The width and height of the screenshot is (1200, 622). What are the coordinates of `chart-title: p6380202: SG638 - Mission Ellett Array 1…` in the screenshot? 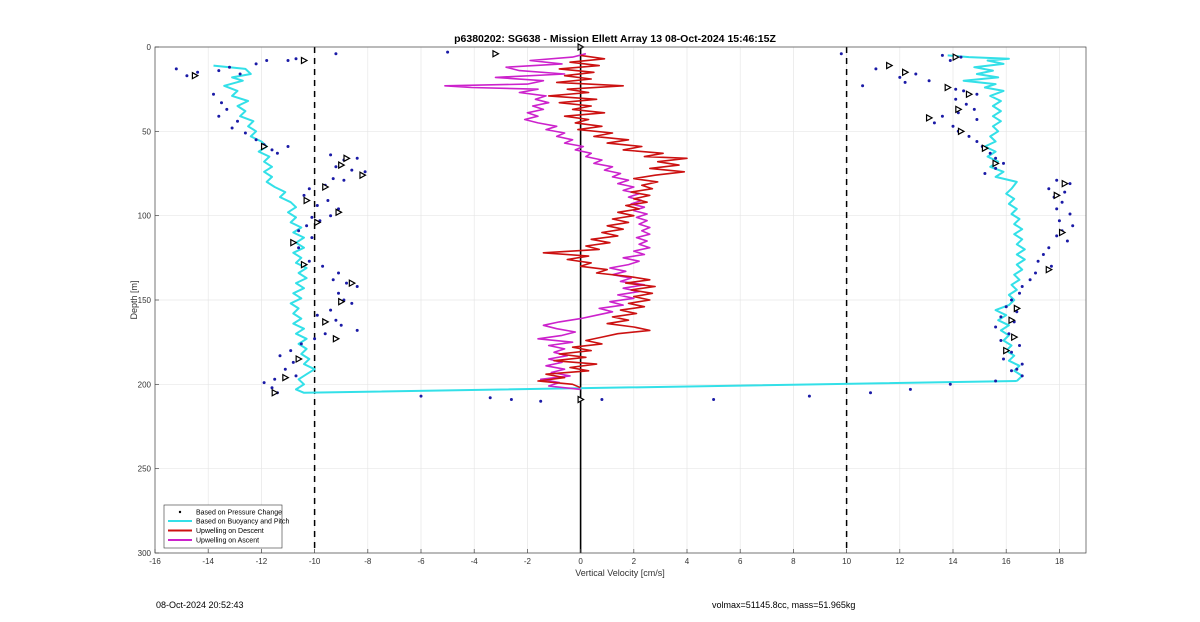 It's located at (615, 39).